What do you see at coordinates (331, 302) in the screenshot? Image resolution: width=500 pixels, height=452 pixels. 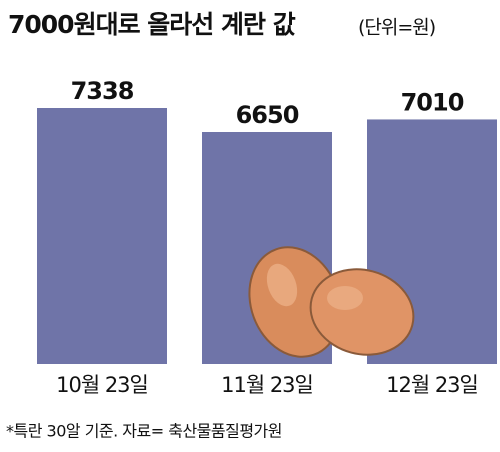 I see `egg-illustration` at bounding box center [331, 302].